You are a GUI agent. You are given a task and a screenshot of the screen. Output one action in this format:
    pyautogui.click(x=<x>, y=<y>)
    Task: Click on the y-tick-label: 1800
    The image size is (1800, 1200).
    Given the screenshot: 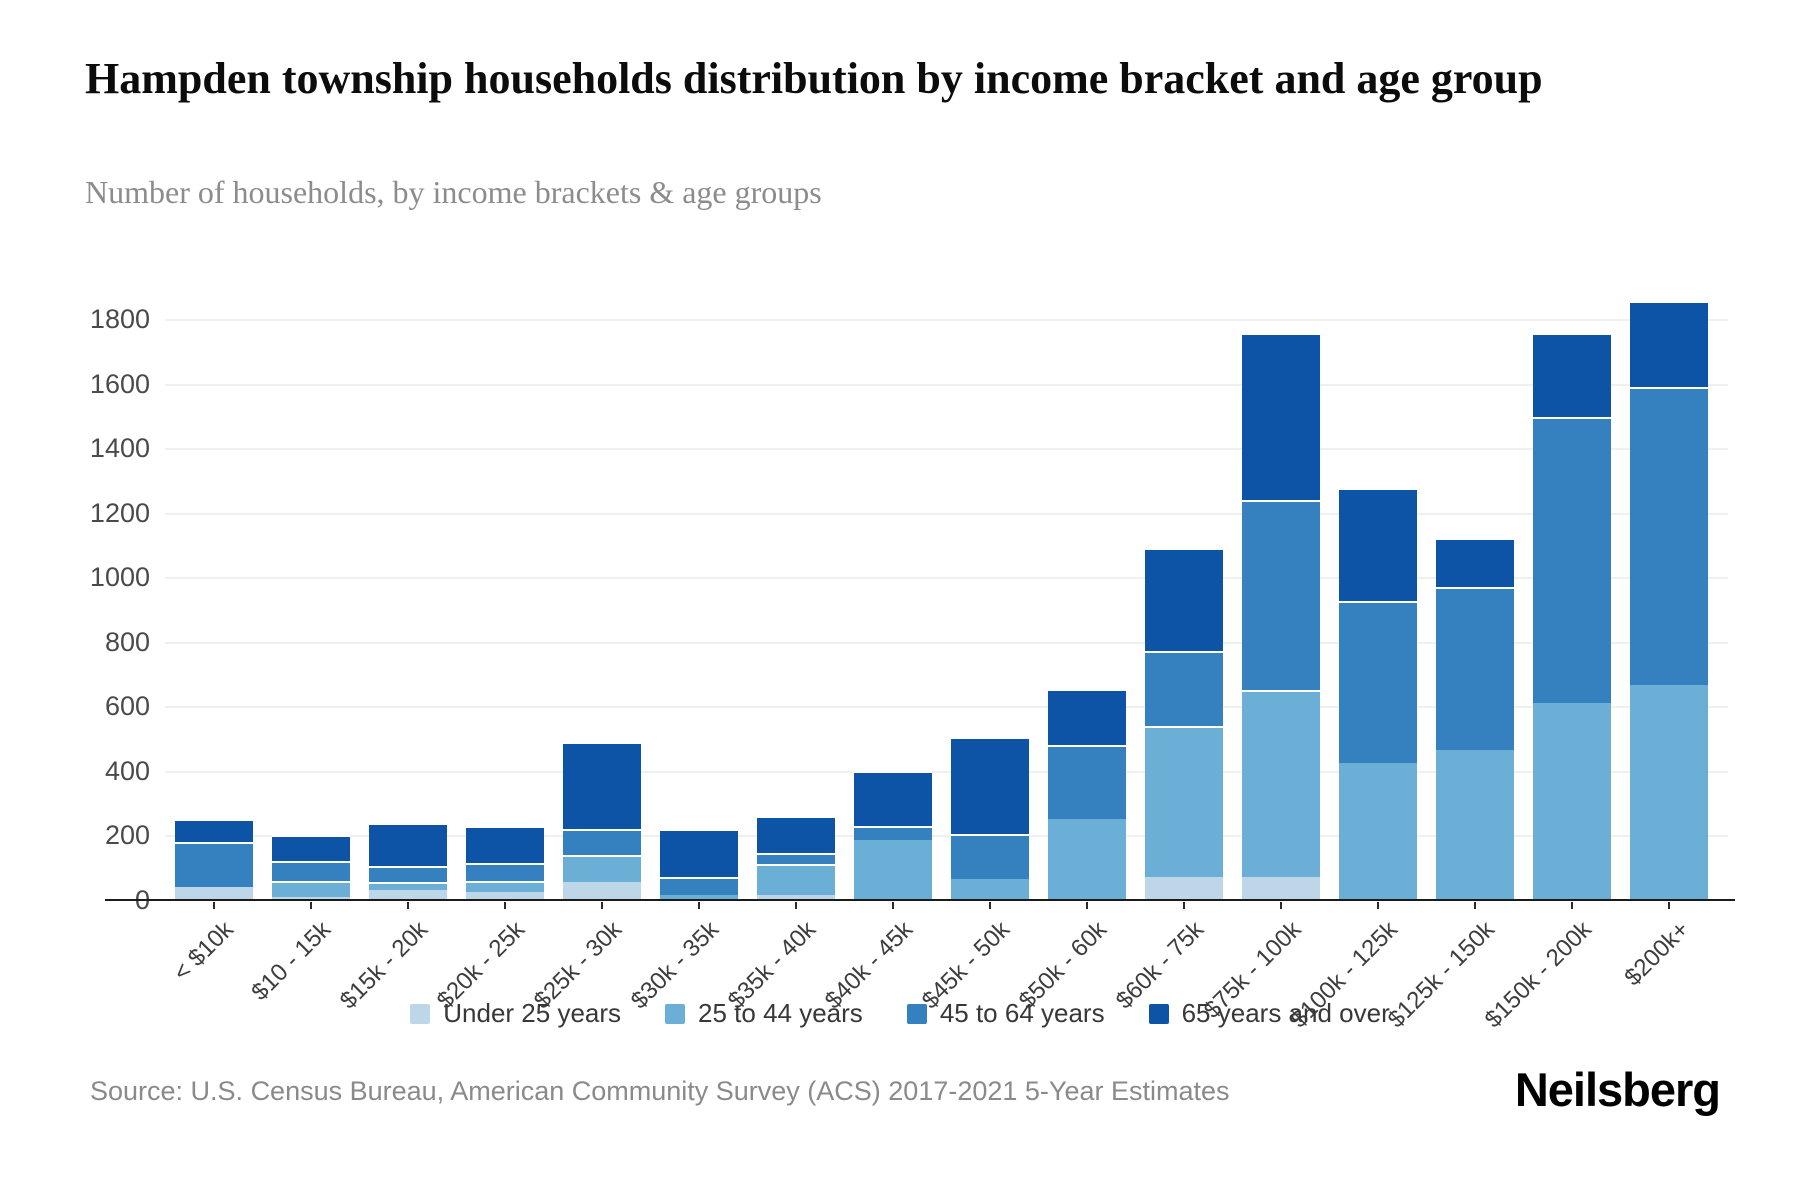 What is the action you would take?
    pyautogui.click(x=119, y=318)
    